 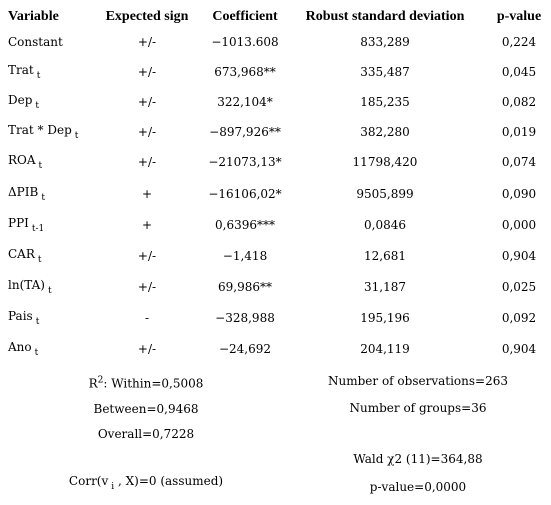 I want to click on cell-text: 0,025, so click(x=519, y=287).